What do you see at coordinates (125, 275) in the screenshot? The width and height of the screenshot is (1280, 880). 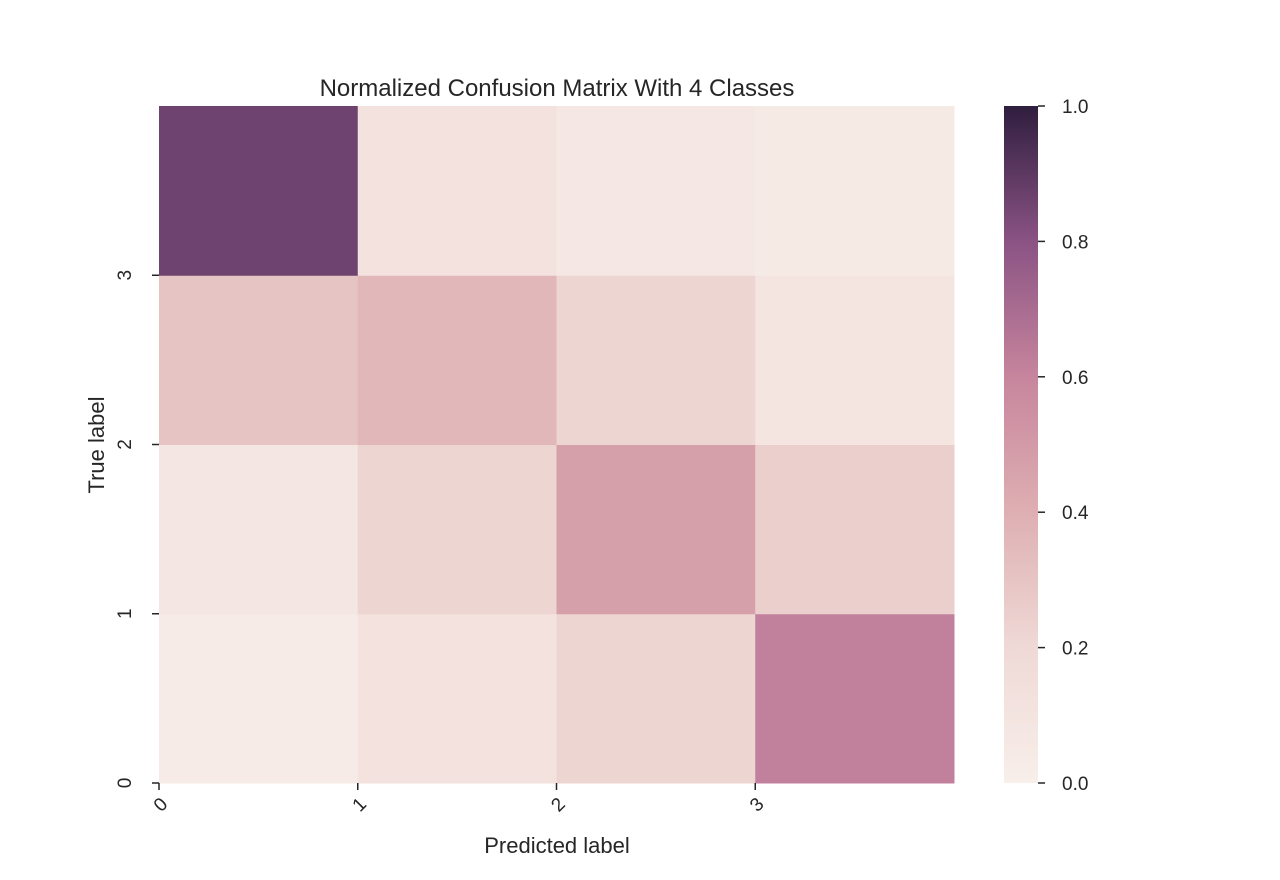 I see `y-tick-label: 3` at bounding box center [125, 275].